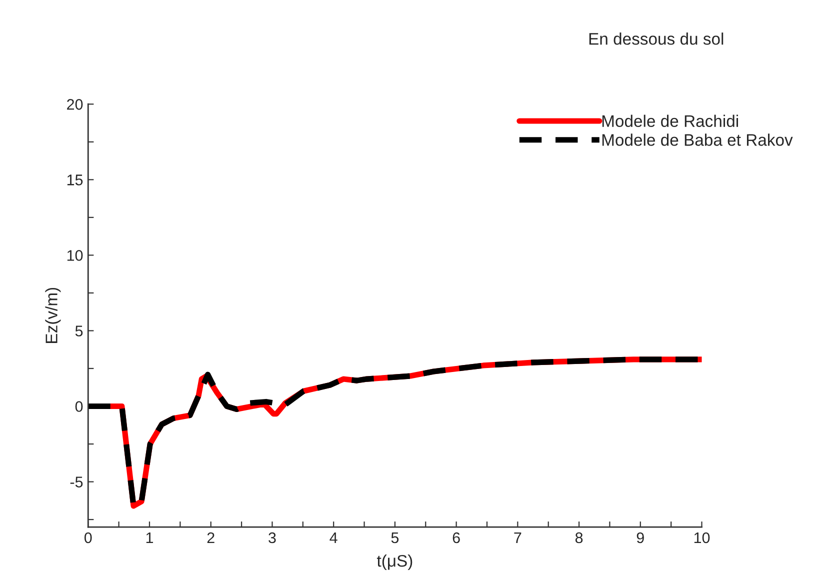 This screenshot has width=816, height=585. Describe the element at coordinates (702, 538) in the screenshot. I see `x-tick-label: 10` at that location.